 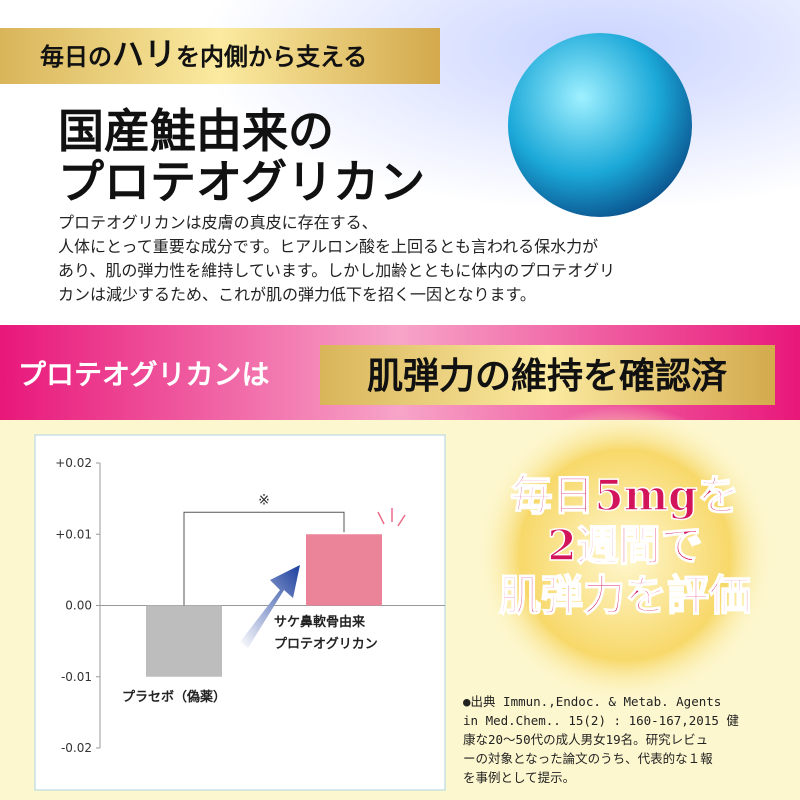 I want to click on description-line: プロテオグリカンは皮膚の真皮に存在する、, so click(x=218, y=222).